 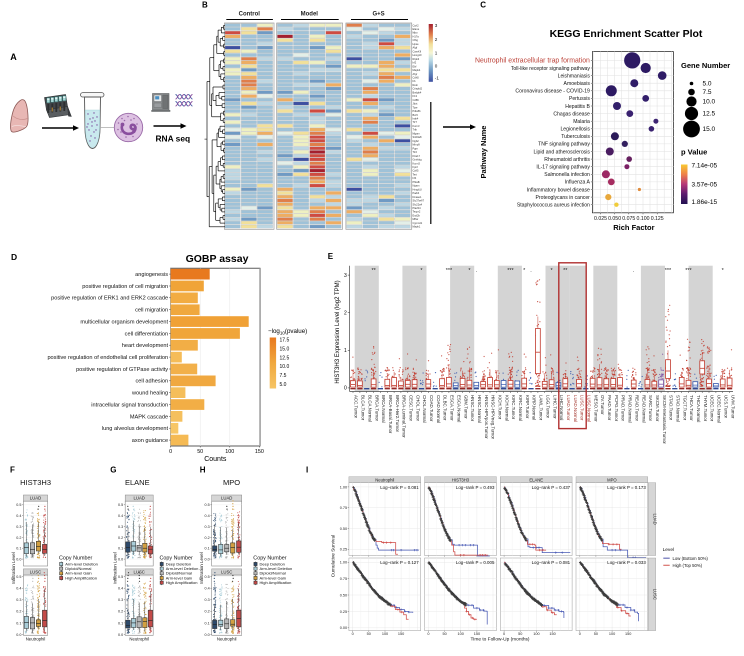 I want to click on svg-text: Cfbg, so click(x=416, y=40).